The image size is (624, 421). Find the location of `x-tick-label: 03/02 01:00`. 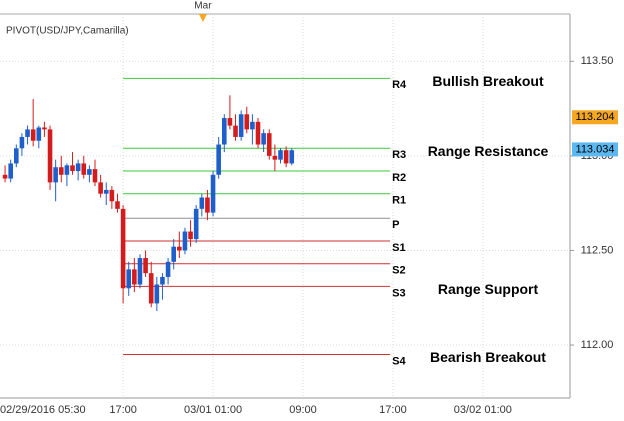

x-tick-label: 03/02 01:00 is located at coordinates (483, 410).